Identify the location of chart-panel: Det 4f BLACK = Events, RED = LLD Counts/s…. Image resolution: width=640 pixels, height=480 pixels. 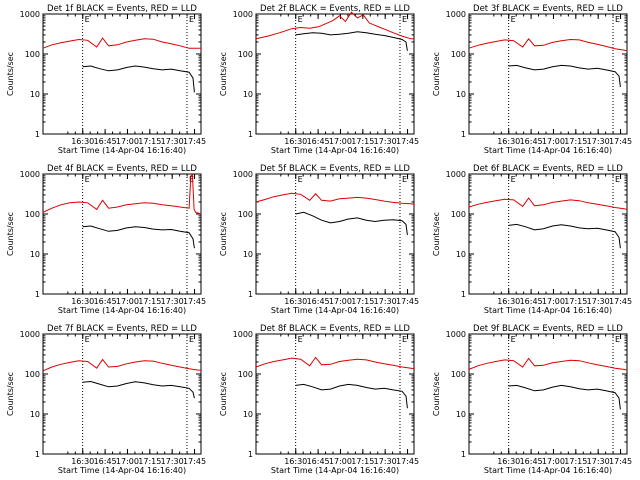
(106, 239).